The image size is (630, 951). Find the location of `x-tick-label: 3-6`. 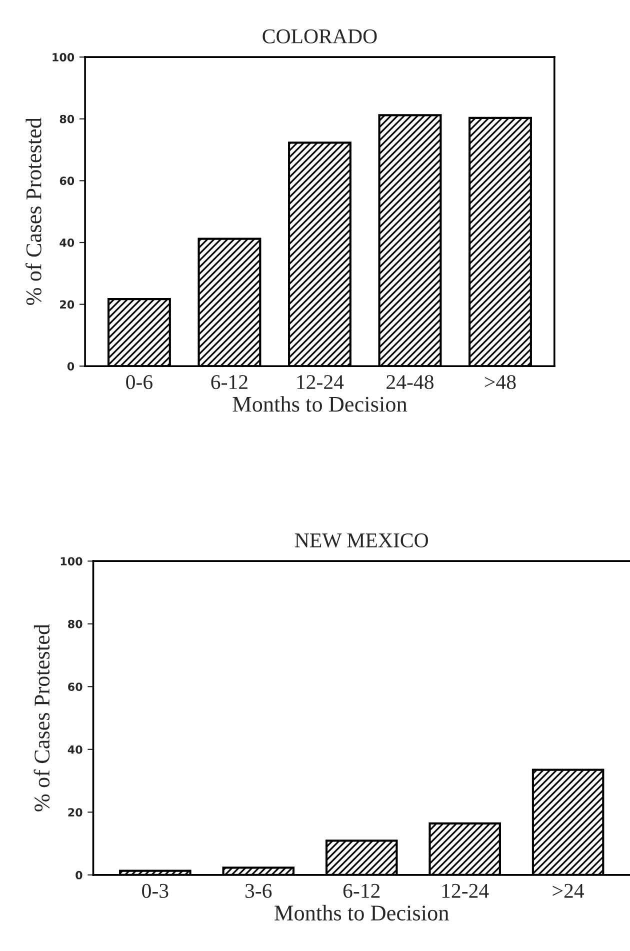

x-tick-label: 3-6 is located at coordinates (259, 891).